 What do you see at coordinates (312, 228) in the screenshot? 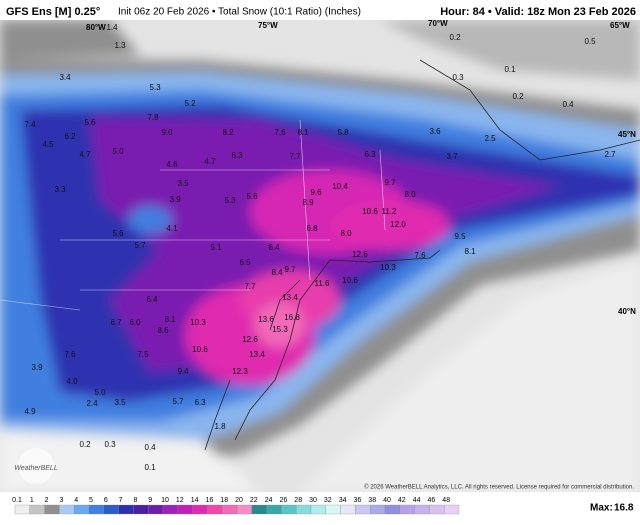
I see `snow-amount: 6.8` at bounding box center [312, 228].